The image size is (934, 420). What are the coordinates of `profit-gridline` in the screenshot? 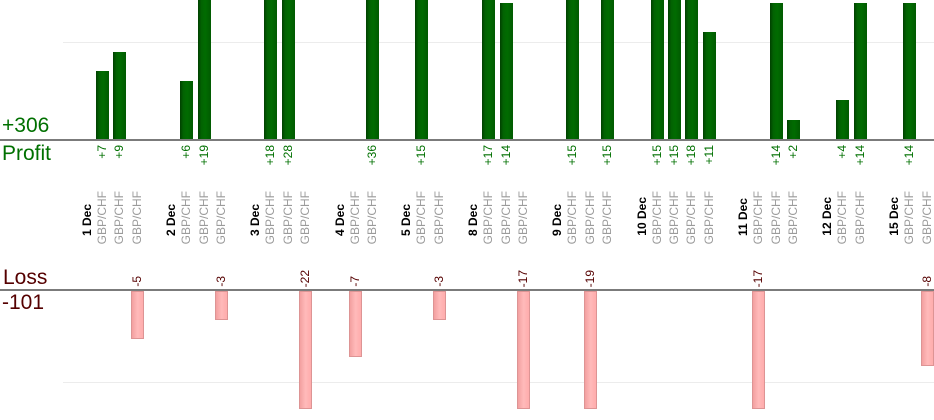 It's located at (498, 42).